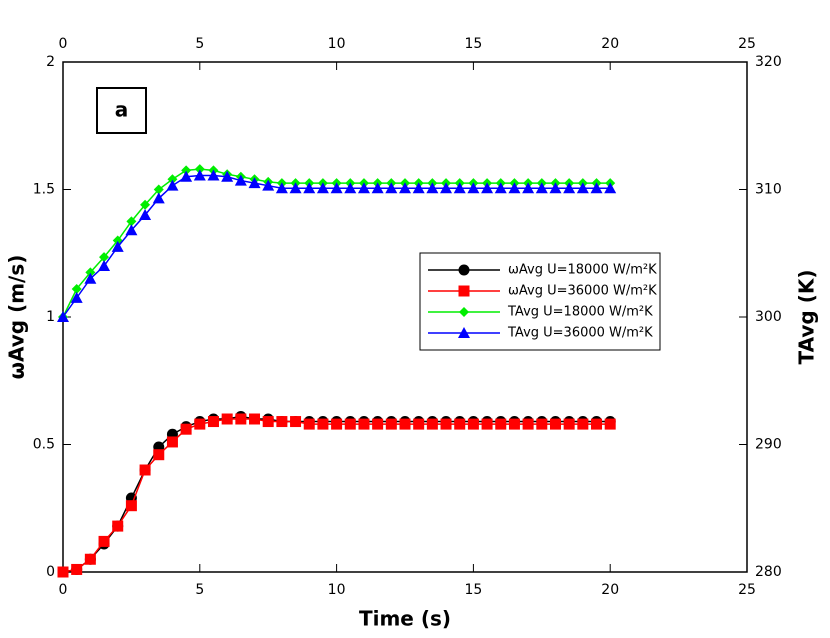 The height and width of the screenshot is (638, 830). I want to click on y2-tick-label: 310, so click(768, 190).